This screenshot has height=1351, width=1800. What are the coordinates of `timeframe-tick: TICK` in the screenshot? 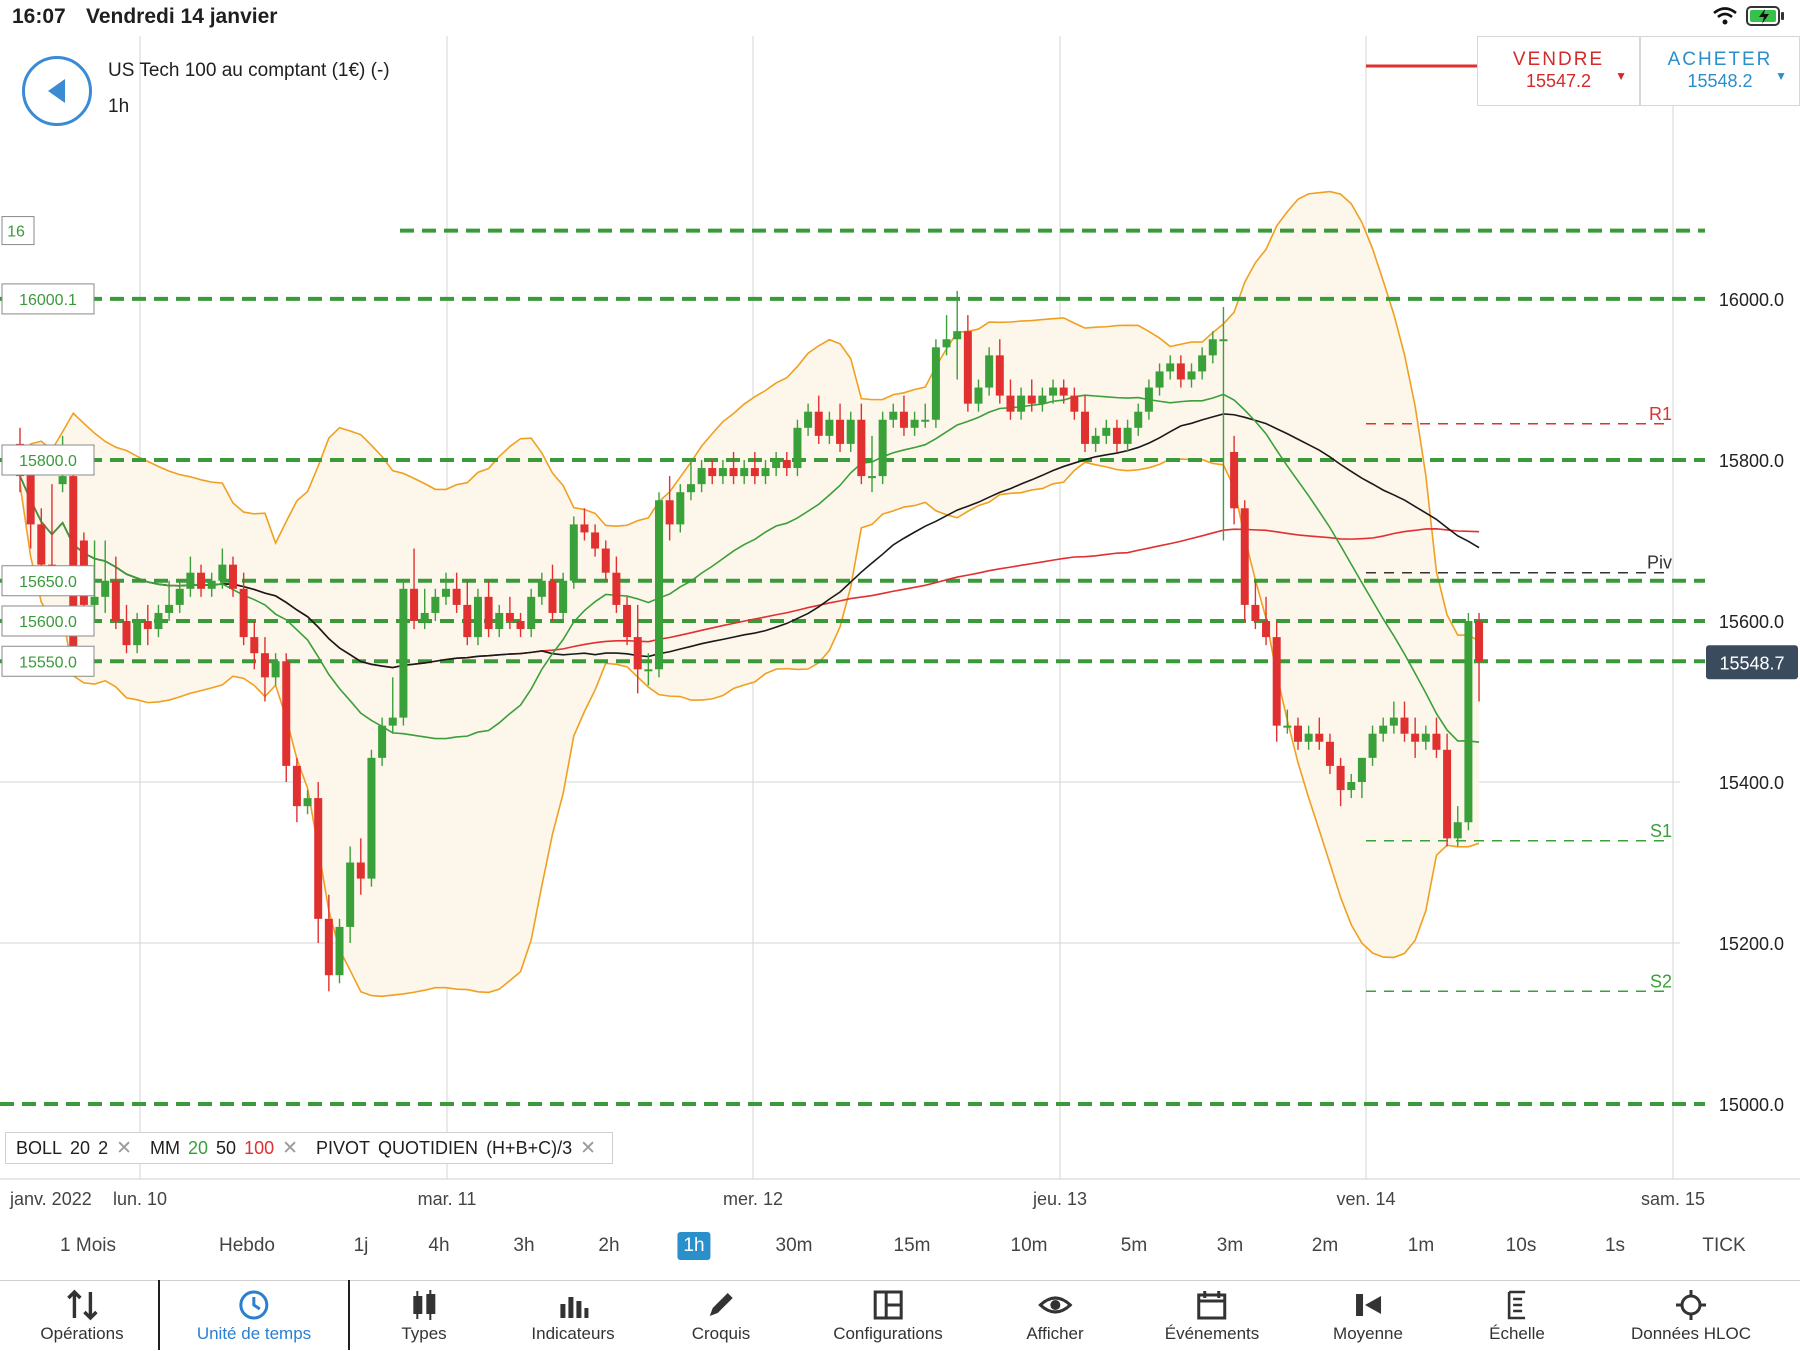 It's located at (1724, 1245).